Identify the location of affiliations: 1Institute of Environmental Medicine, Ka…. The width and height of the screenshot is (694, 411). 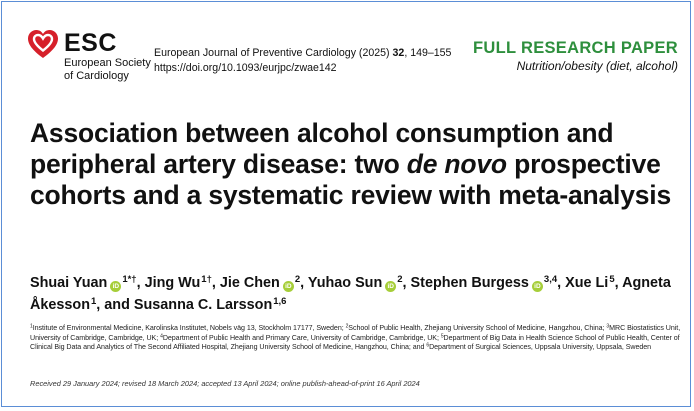
(356, 338).